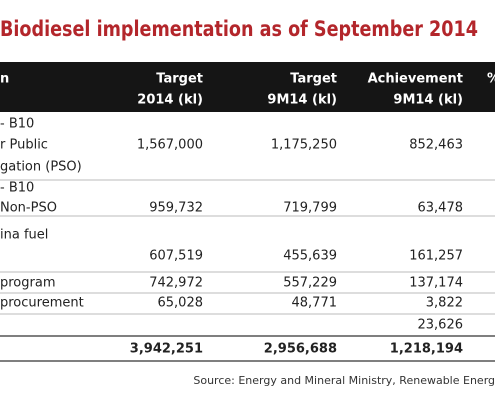  What do you see at coordinates (24, 145) in the screenshot?
I see `row-label: r Public` at bounding box center [24, 145].